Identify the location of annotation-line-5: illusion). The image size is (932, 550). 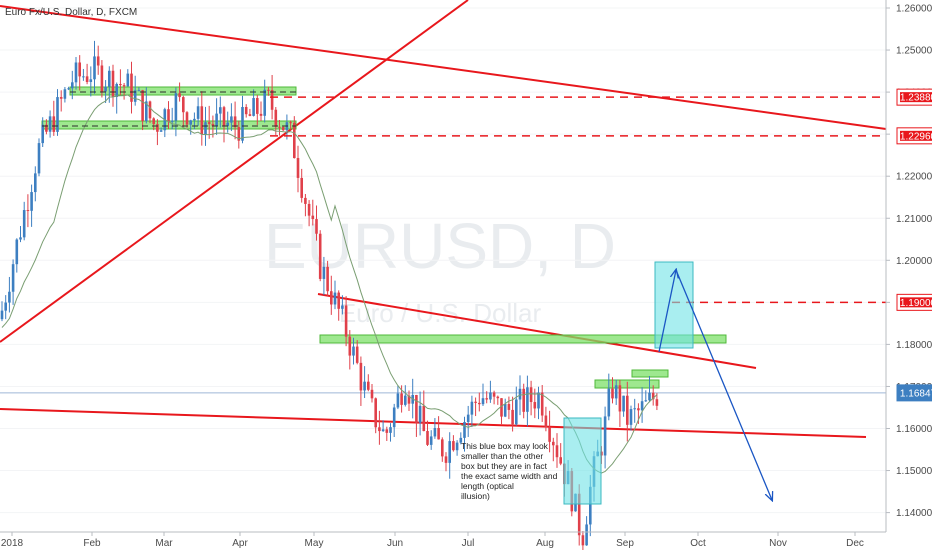
(475, 496).